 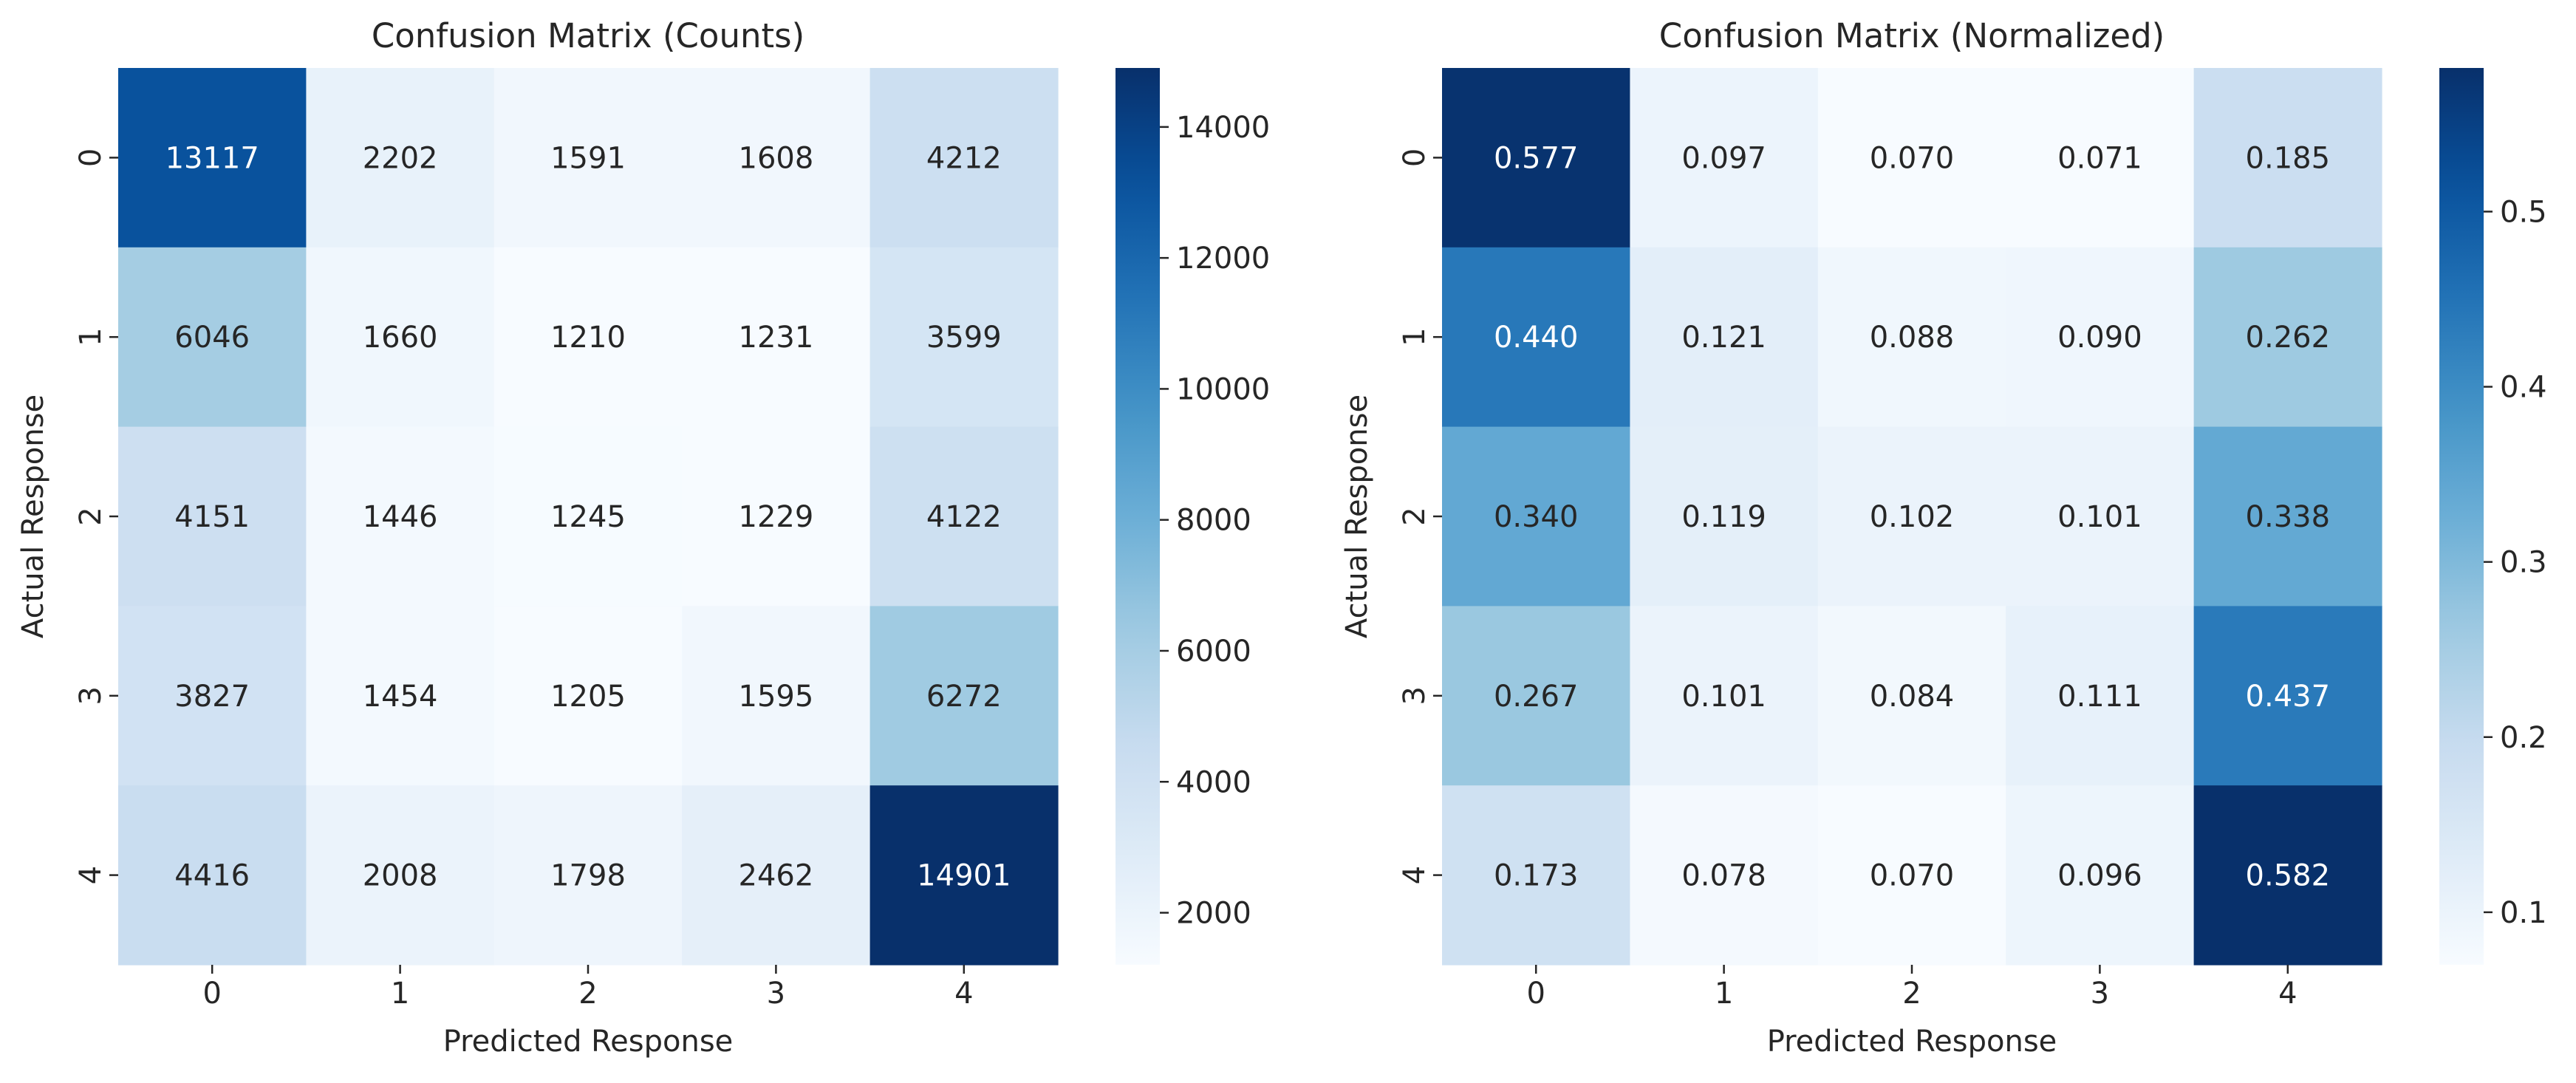 I want to click on counts-cell-r0-c1, so click(x=401, y=158).